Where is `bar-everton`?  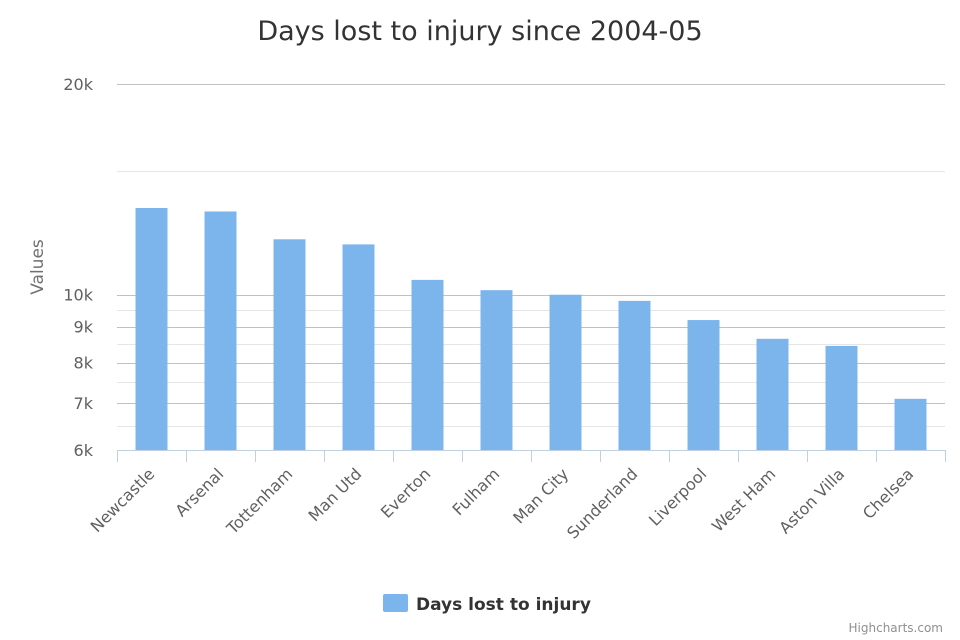 bar-everton is located at coordinates (427, 364).